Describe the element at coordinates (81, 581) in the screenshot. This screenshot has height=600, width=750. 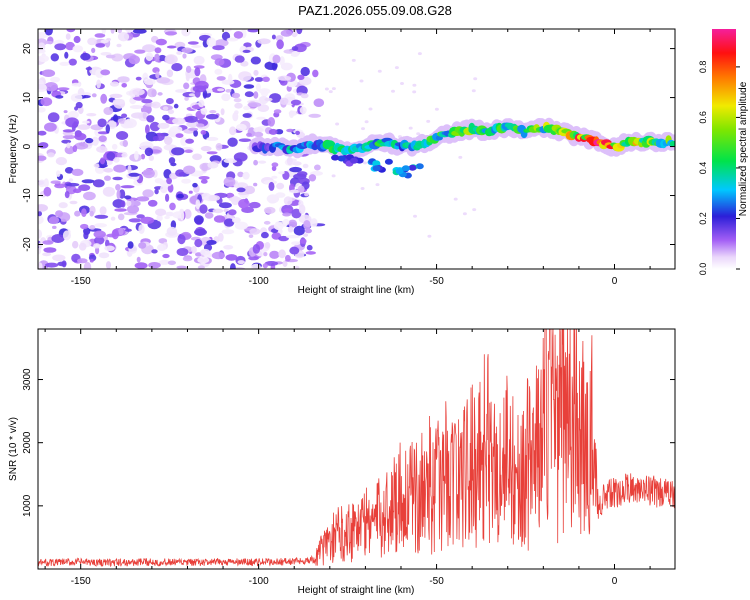
I see `snr-xtick-label: -150` at that location.